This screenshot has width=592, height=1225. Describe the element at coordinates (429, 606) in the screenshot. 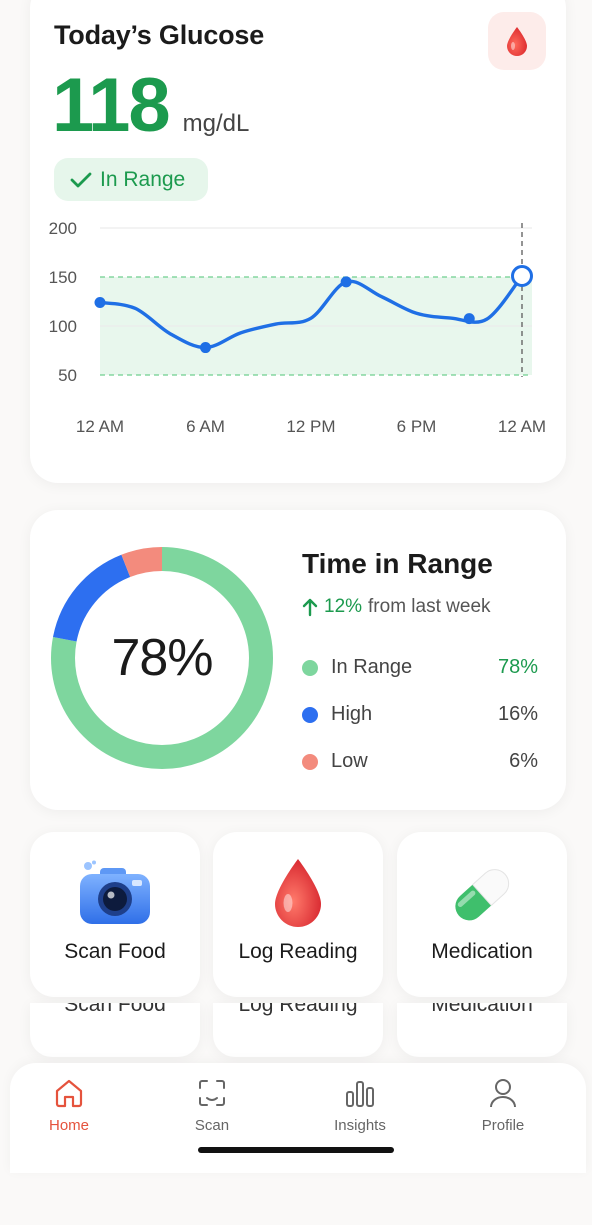

I see `range-change-text: from last week` at that location.